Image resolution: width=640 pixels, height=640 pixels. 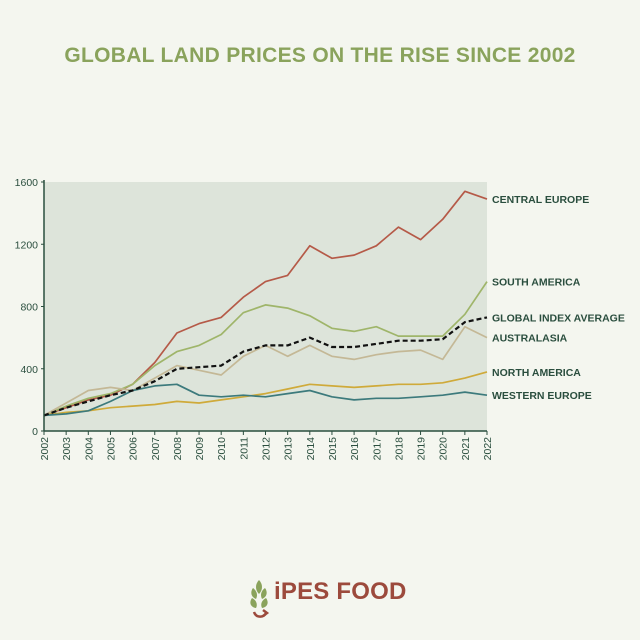 I want to click on y-tick-label: 400, so click(x=29, y=370).